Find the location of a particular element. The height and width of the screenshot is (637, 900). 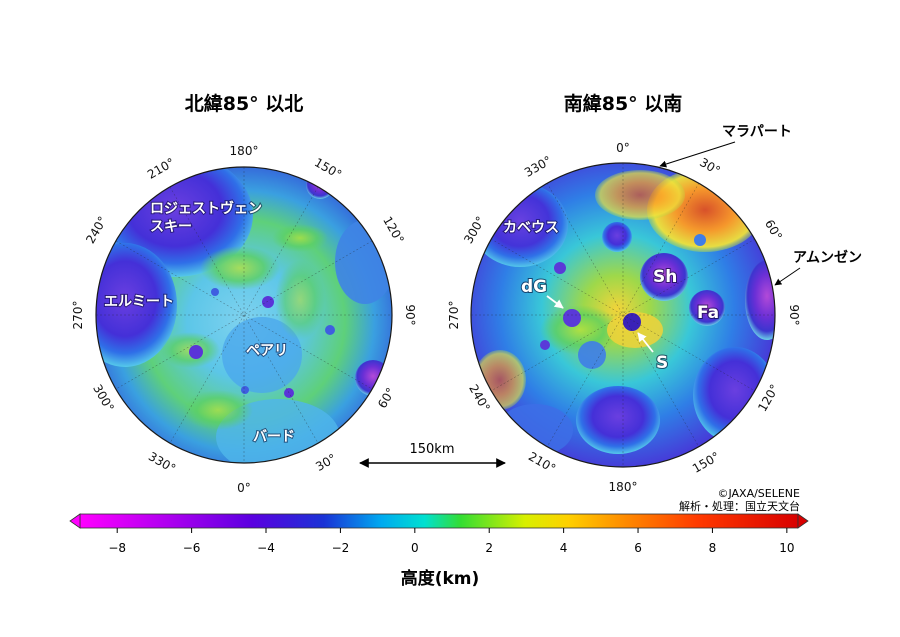

label-malapert: マラパート is located at coordinates (757, 132).